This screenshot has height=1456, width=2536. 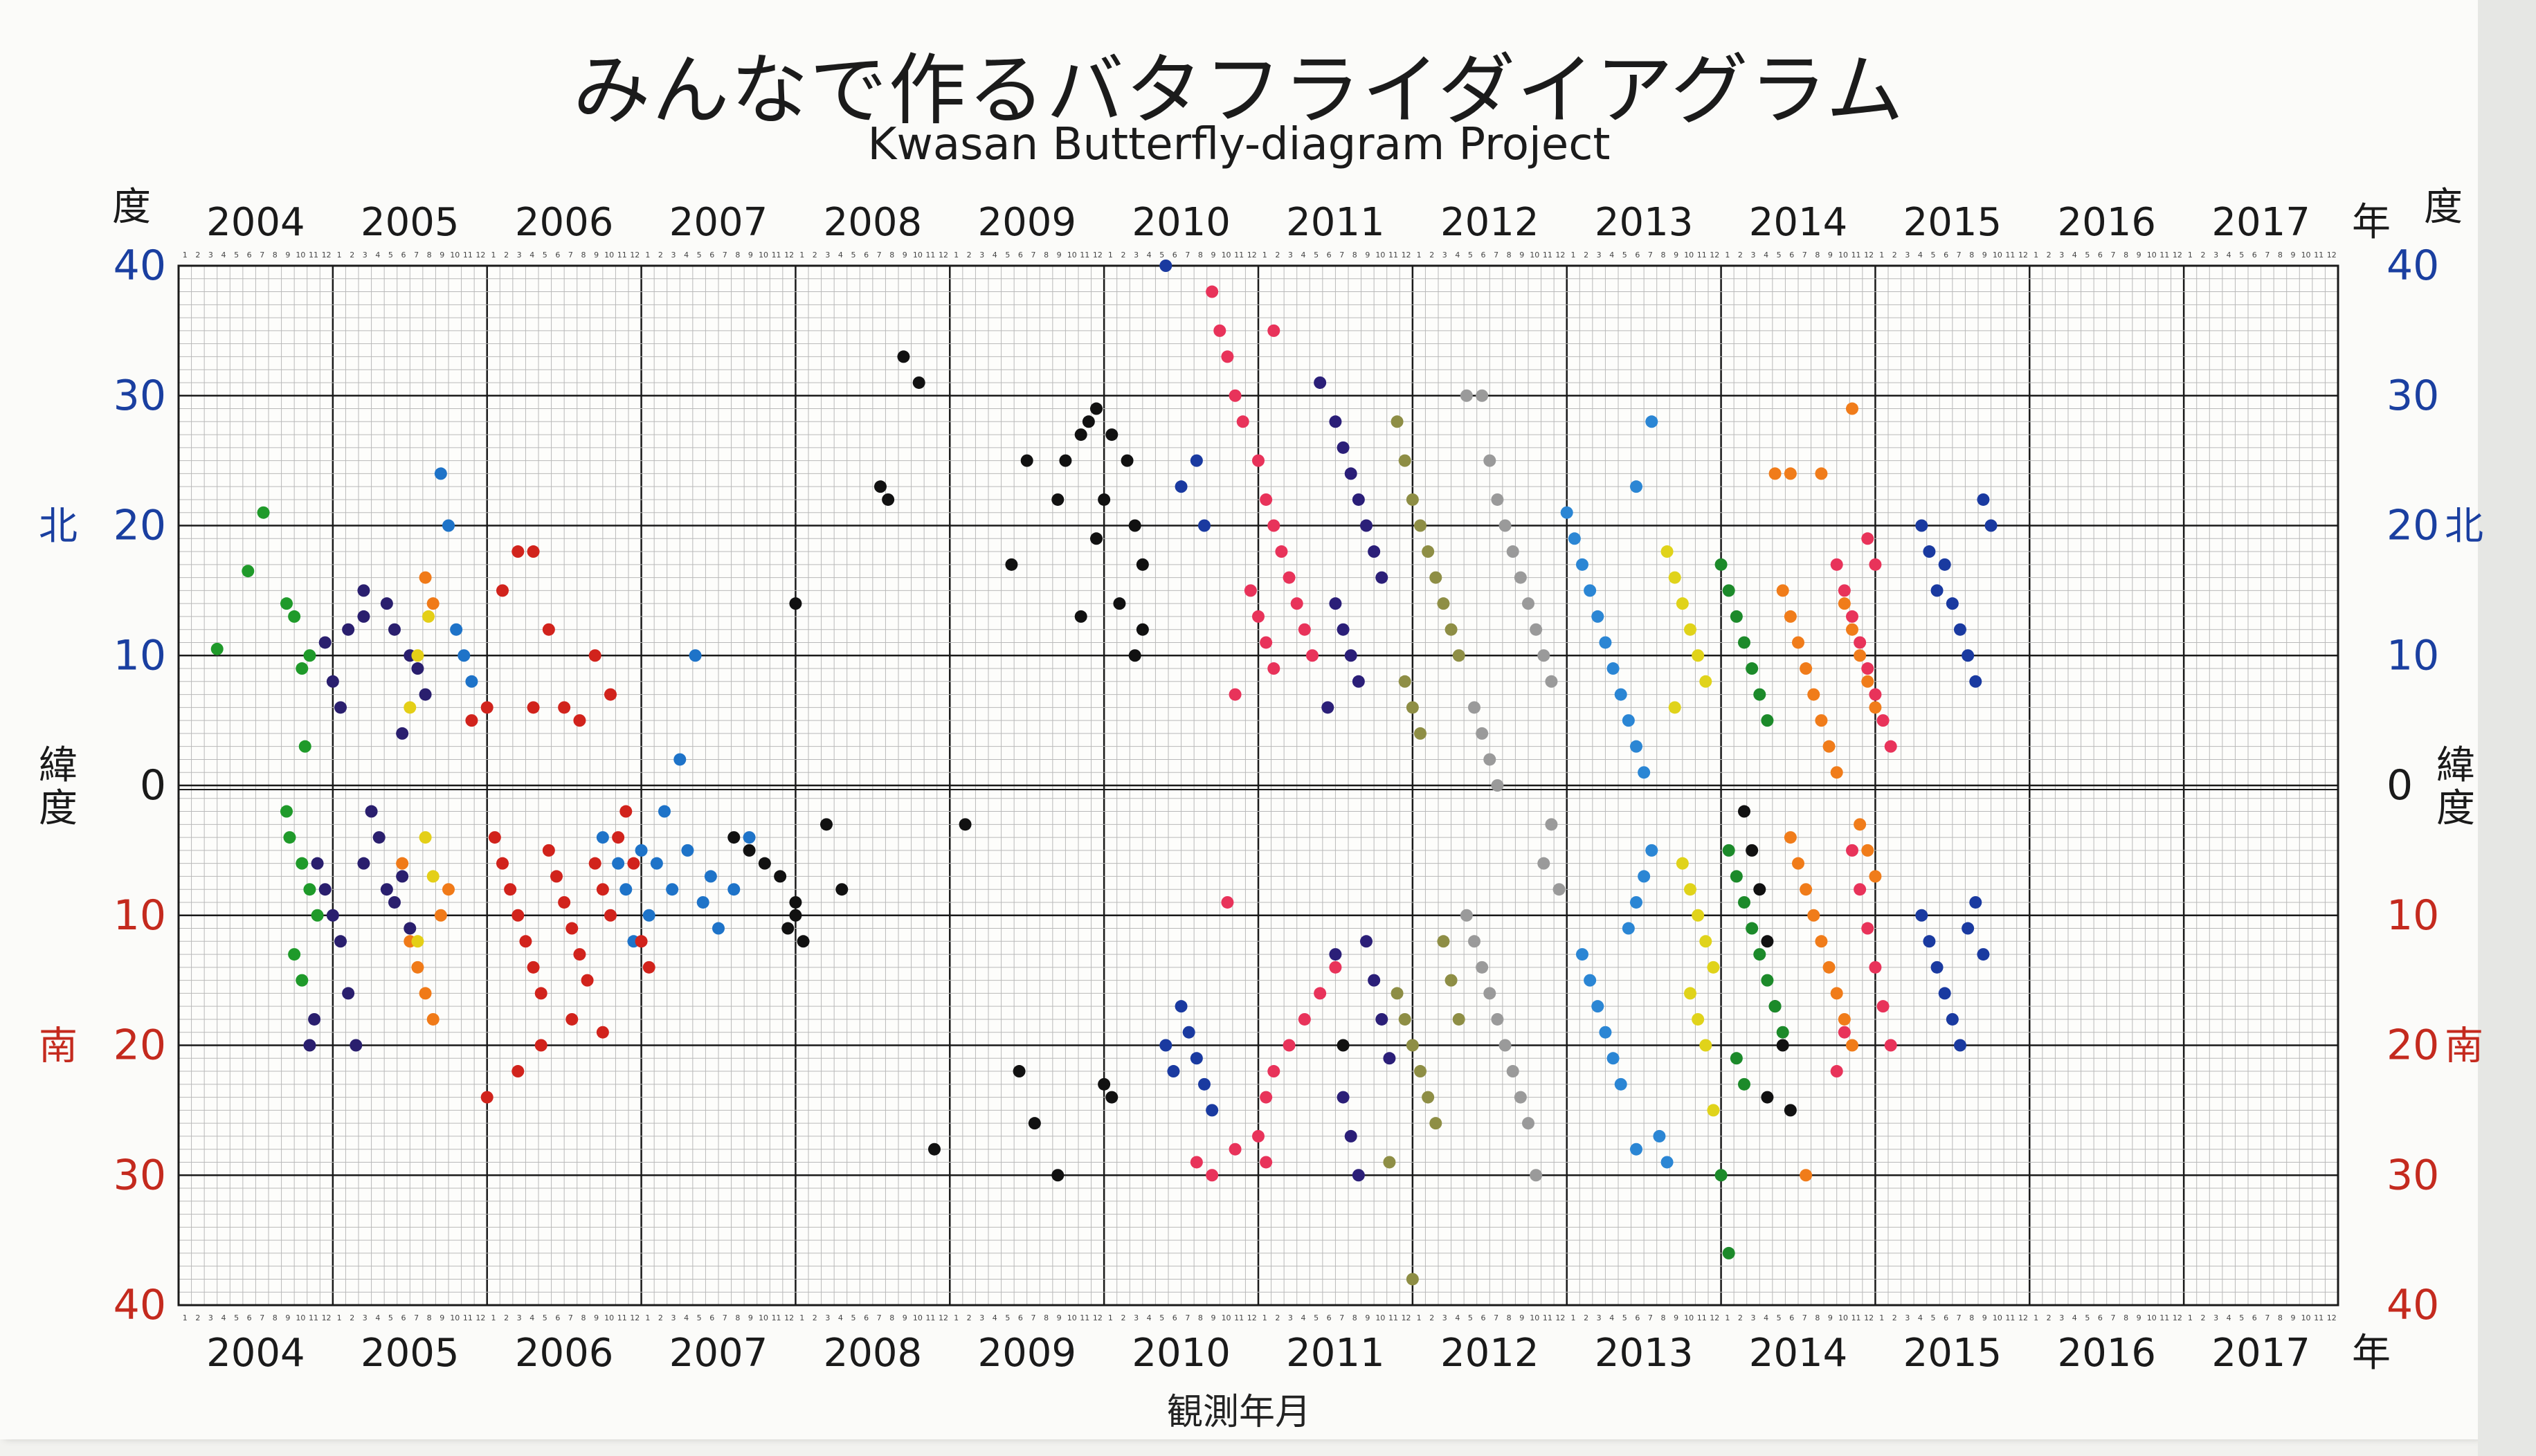 What do you see at coordinates (255, 1353) in the screenshot?
I see `year-label-bottom: 2004` at bounding box center [255, 1353].